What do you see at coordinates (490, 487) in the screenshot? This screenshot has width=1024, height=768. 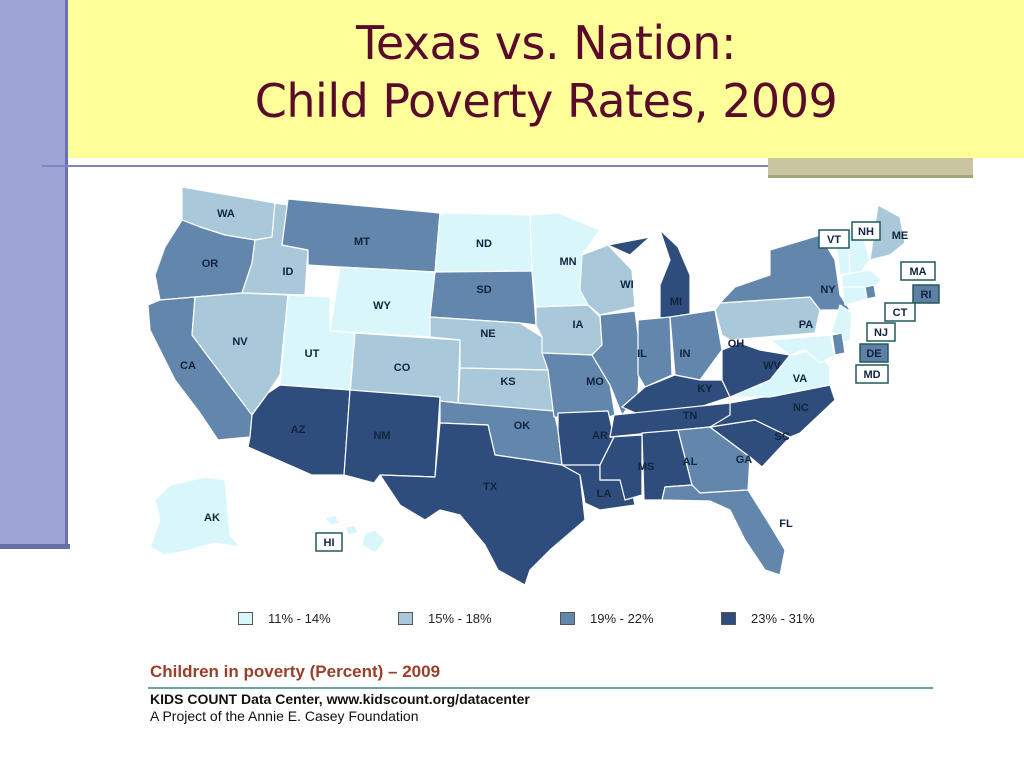 I see `label-TX: TX` at bounding box center [490, 487].